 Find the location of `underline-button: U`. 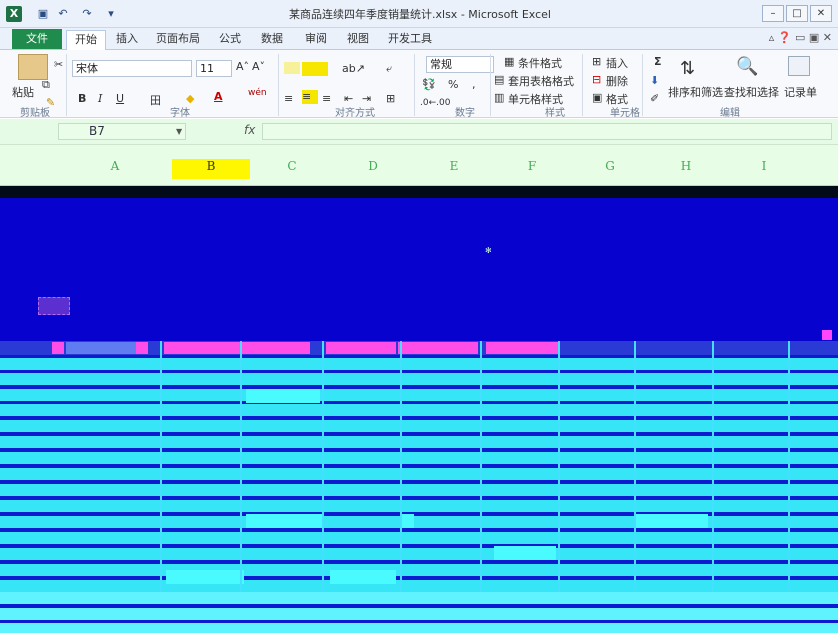

underline-button: U is located at coordinates (120, 98).